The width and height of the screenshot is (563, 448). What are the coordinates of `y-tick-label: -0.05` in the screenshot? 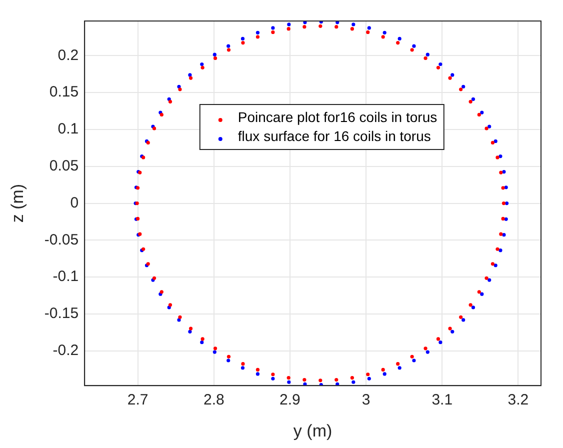 It's located at (61, 239).